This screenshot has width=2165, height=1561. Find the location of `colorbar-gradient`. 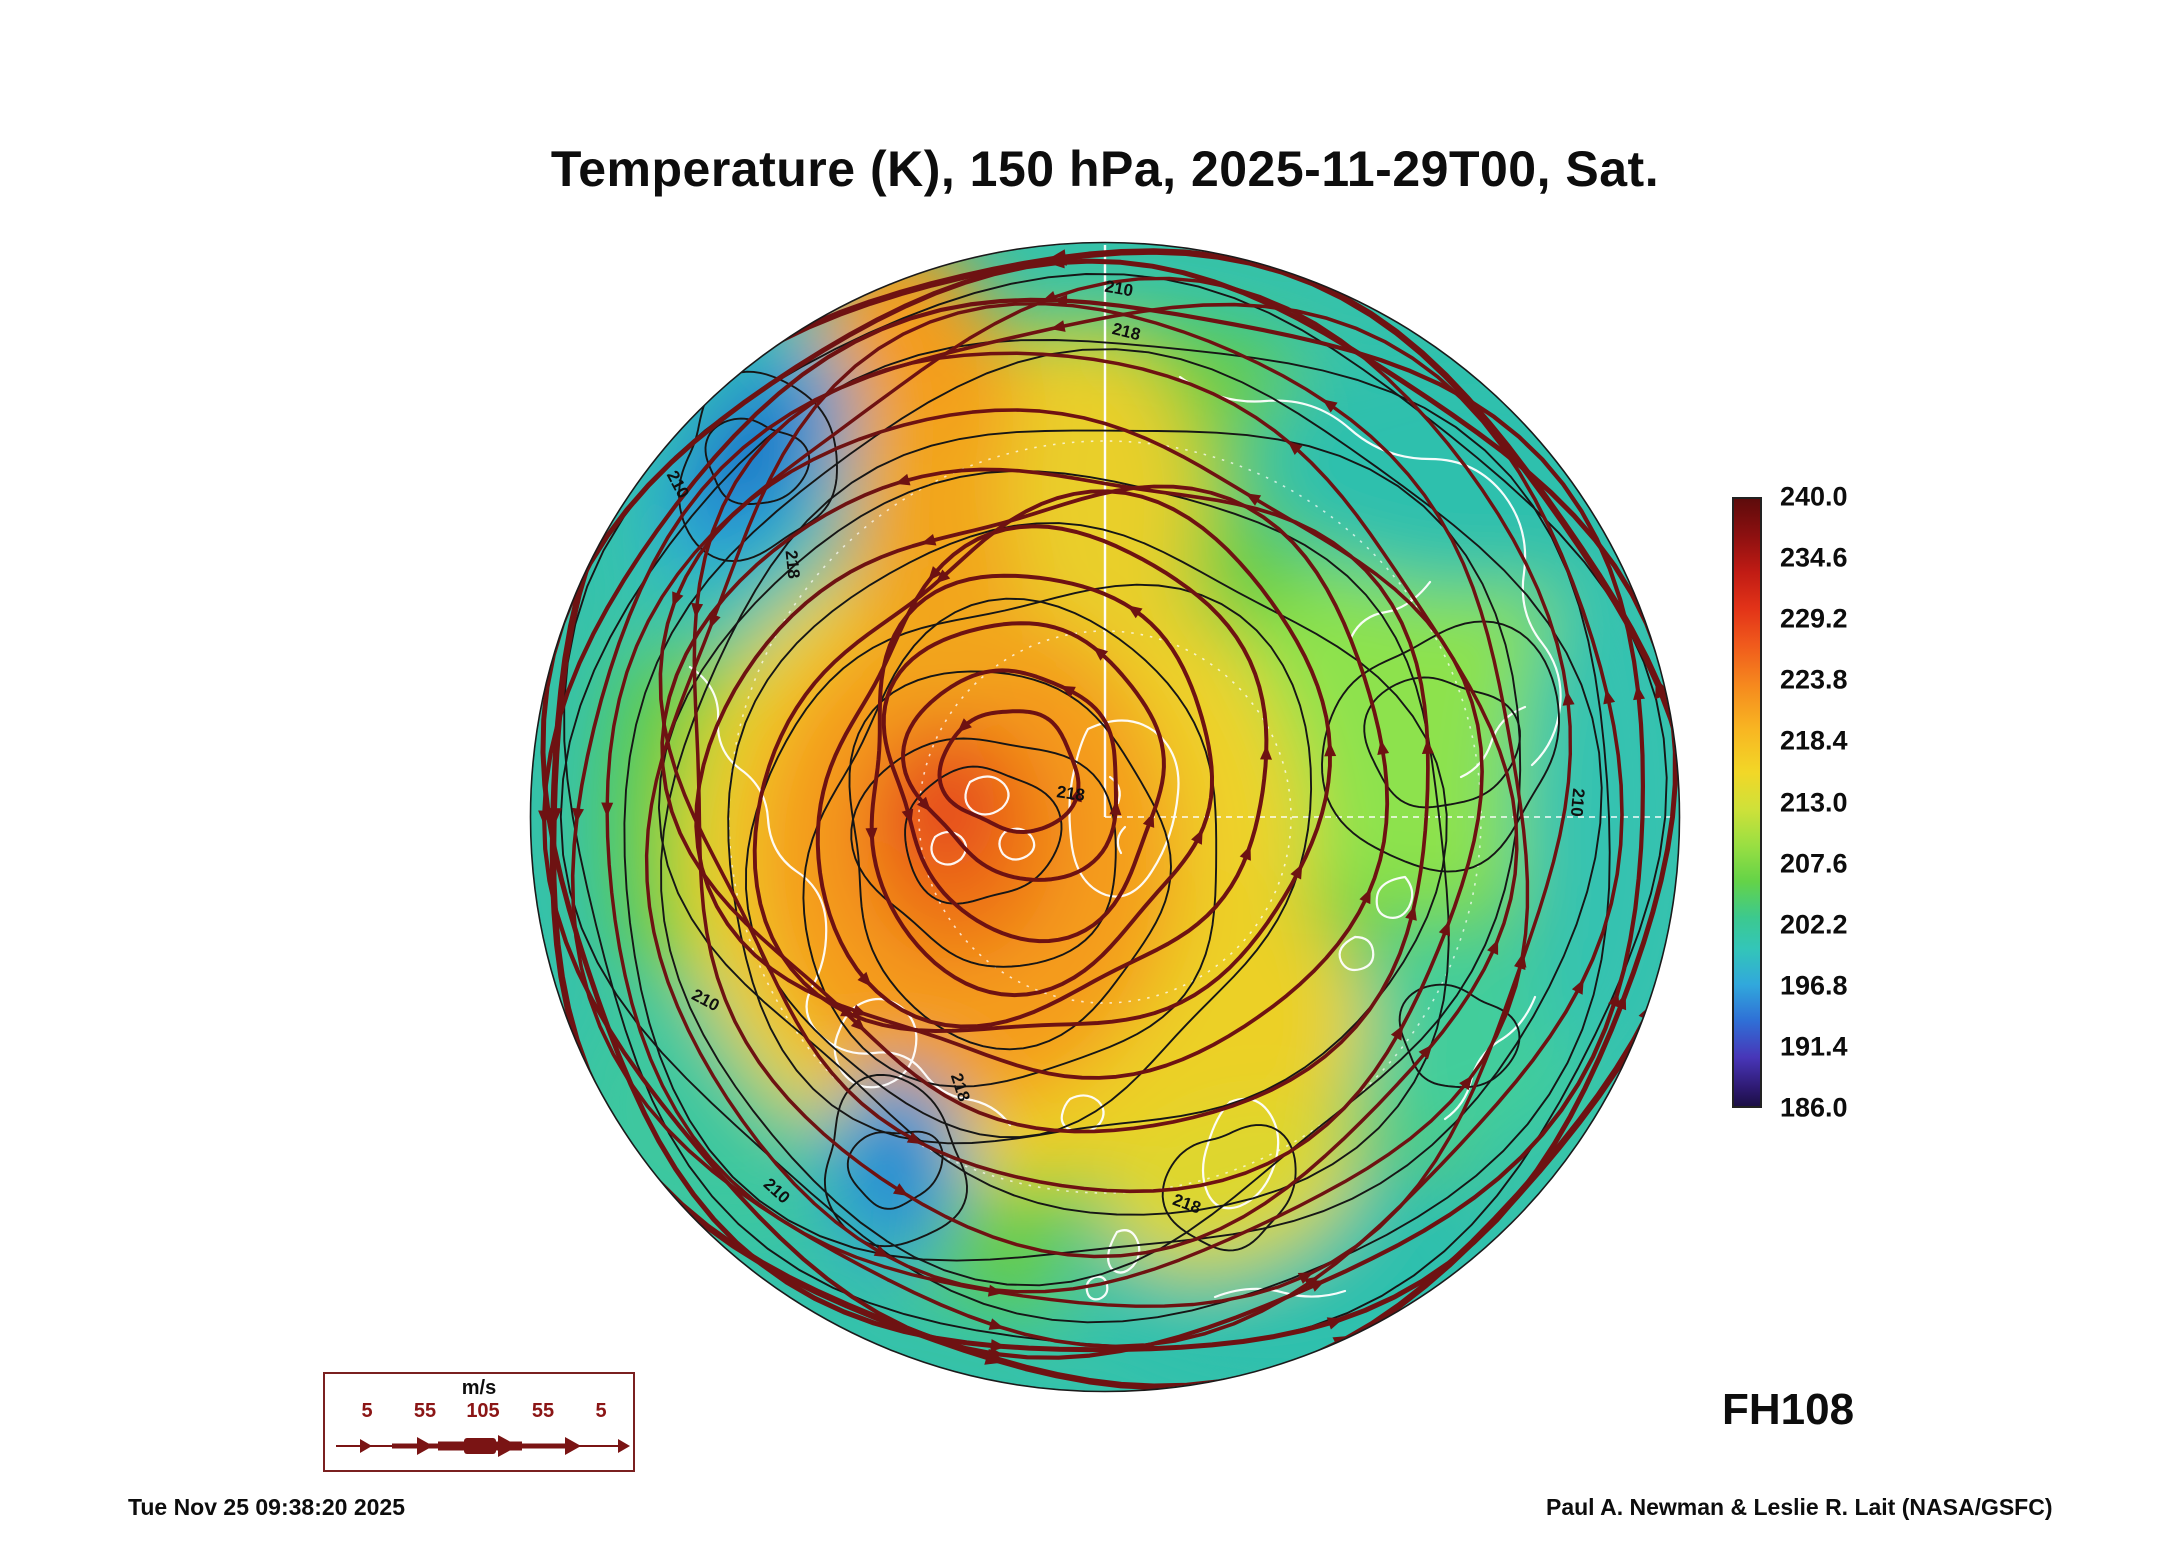

colorbar-gradient is located at coordinates (1747, 802).